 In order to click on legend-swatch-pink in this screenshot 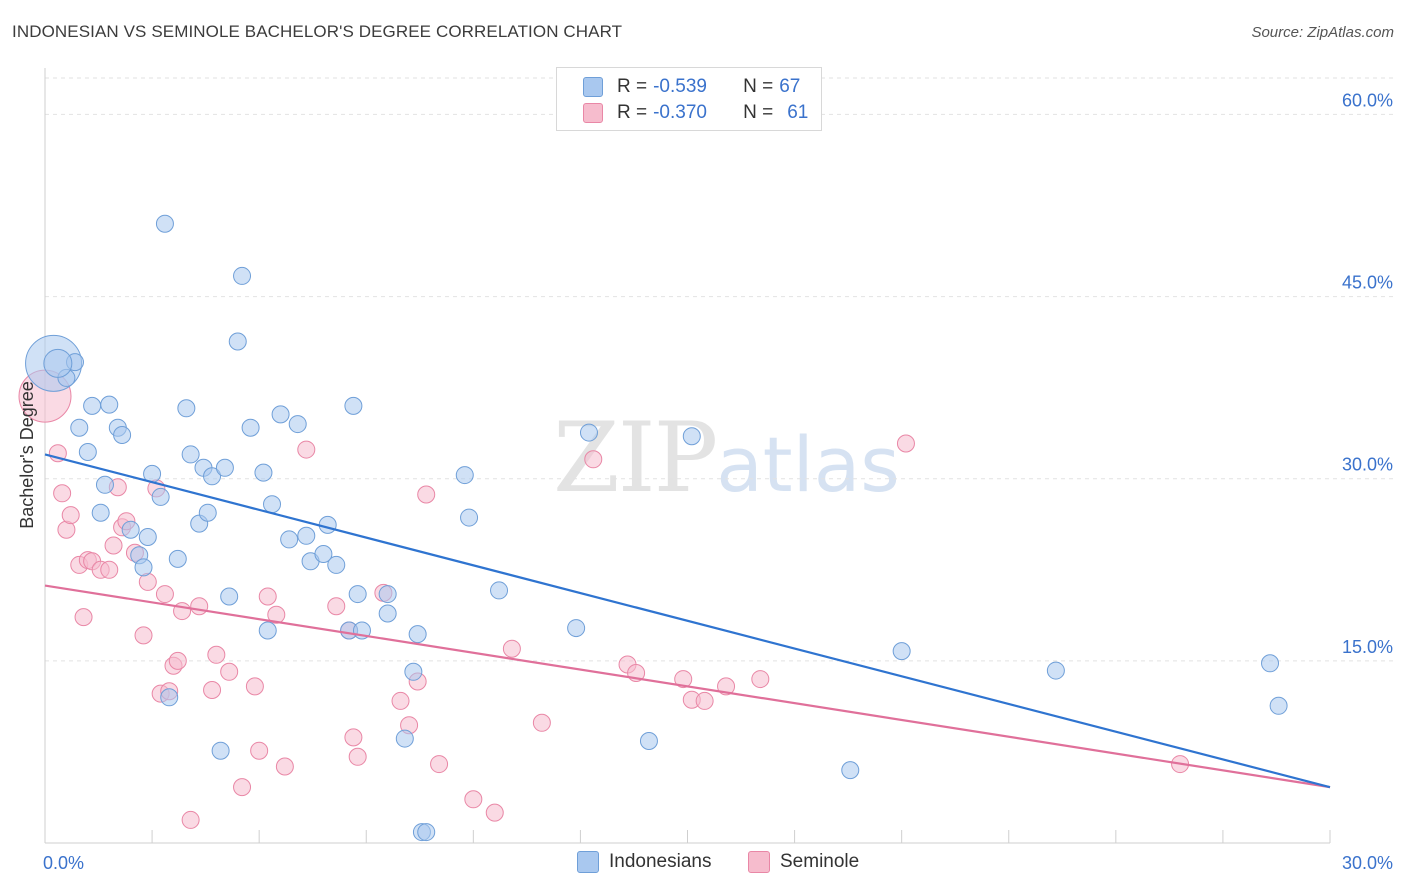, I will do `click(593, 113)`.